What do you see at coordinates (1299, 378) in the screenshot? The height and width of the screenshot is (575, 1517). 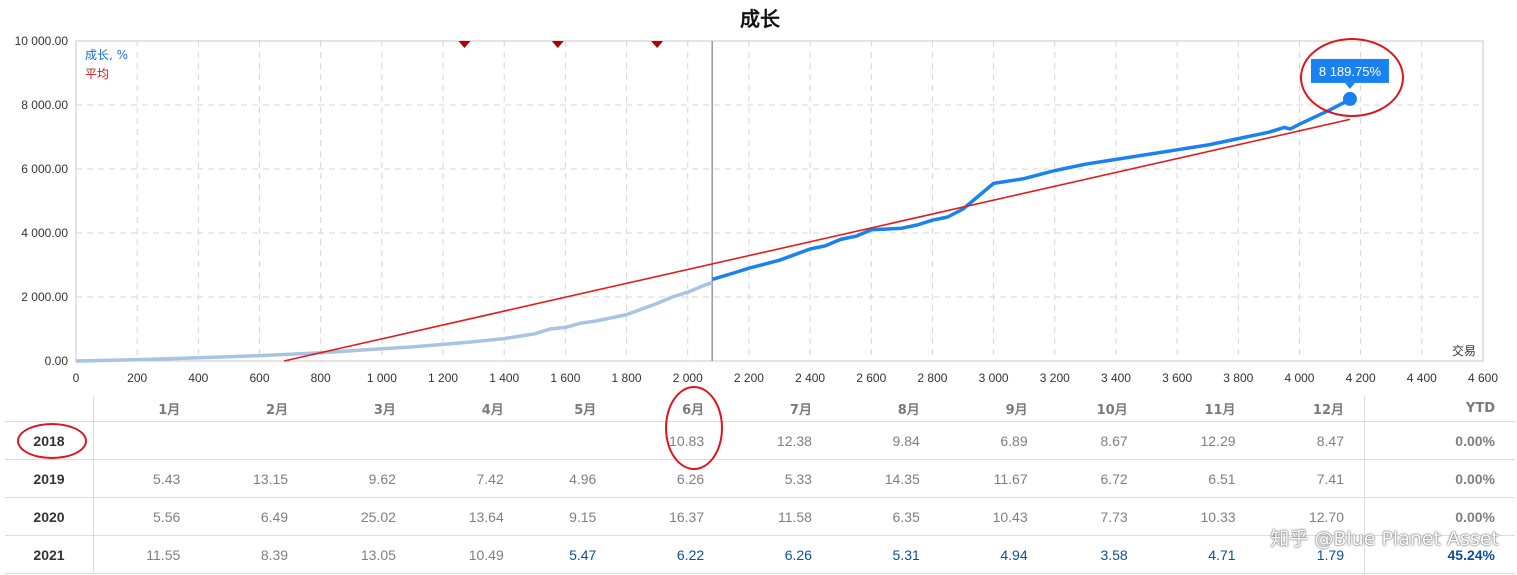 I see `x-tick-label: 4 000` at bounding box center [1299, 378].